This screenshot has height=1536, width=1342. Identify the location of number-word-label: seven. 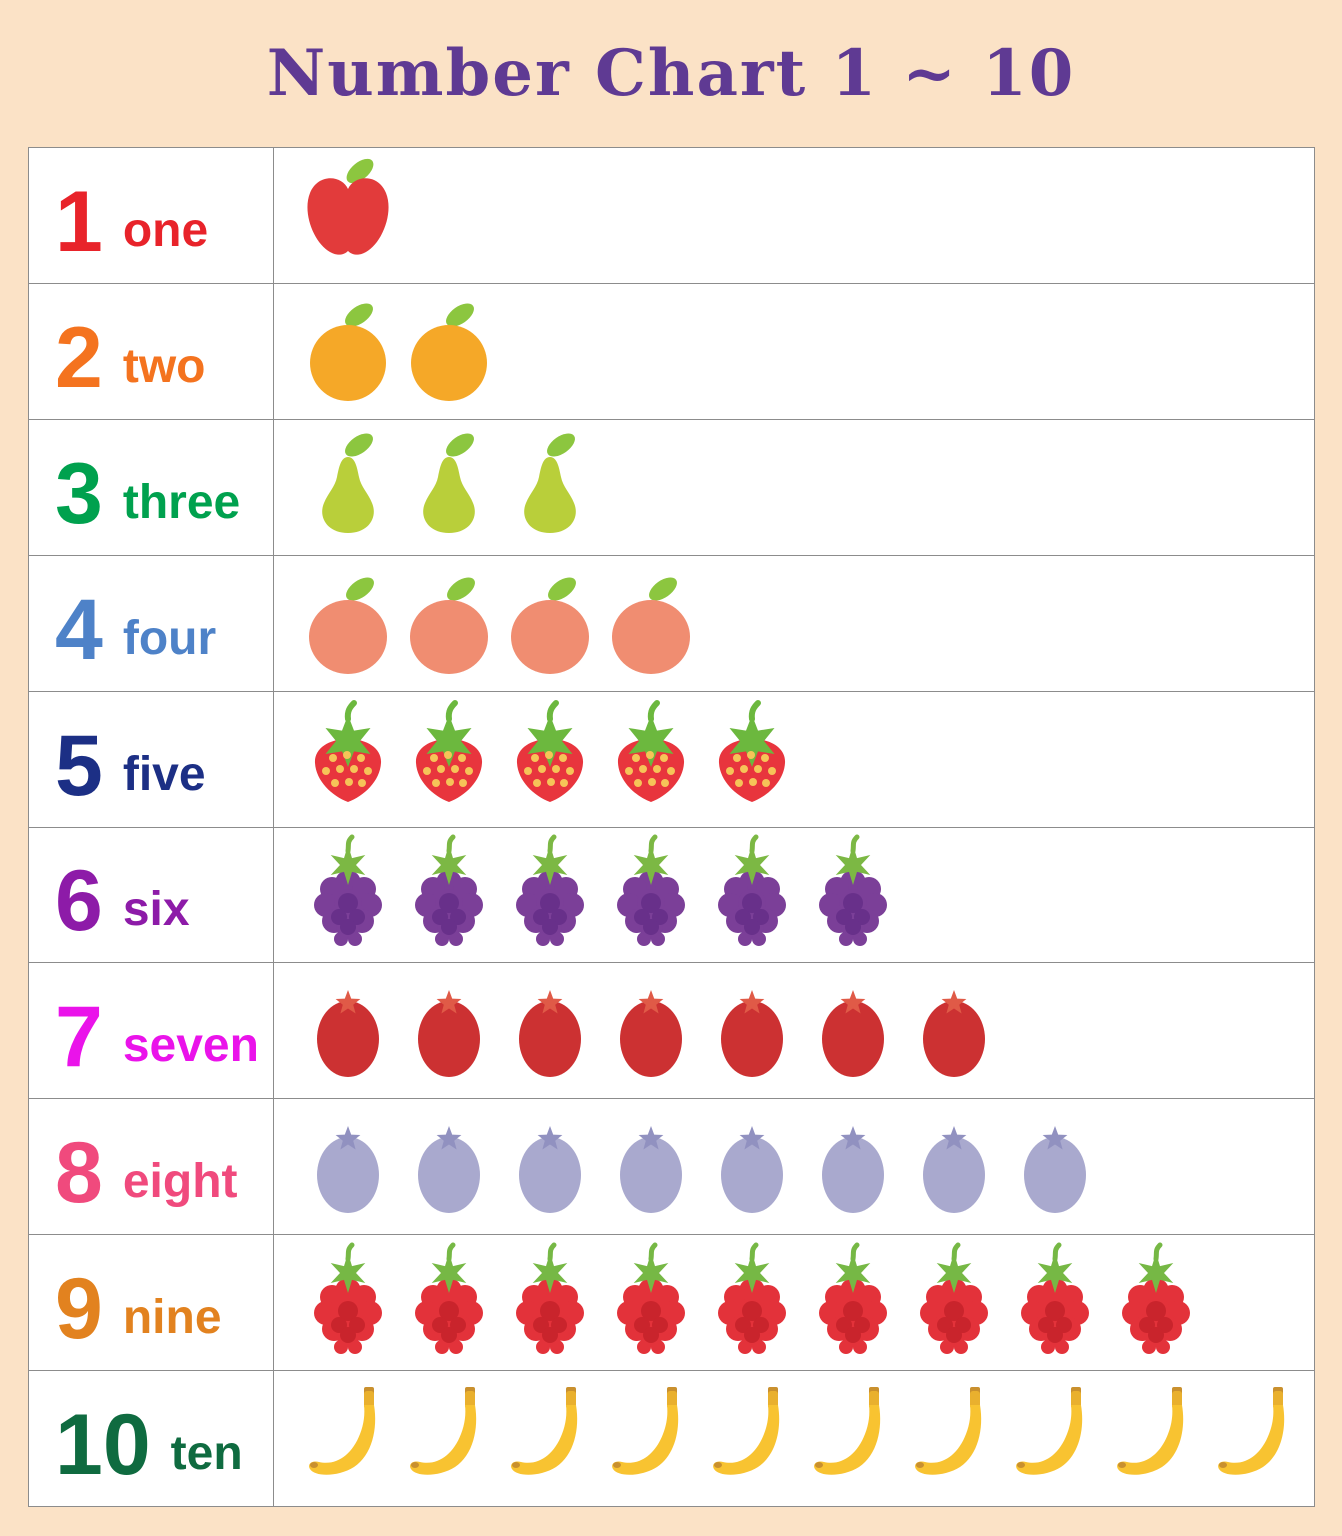
(190, 1046).